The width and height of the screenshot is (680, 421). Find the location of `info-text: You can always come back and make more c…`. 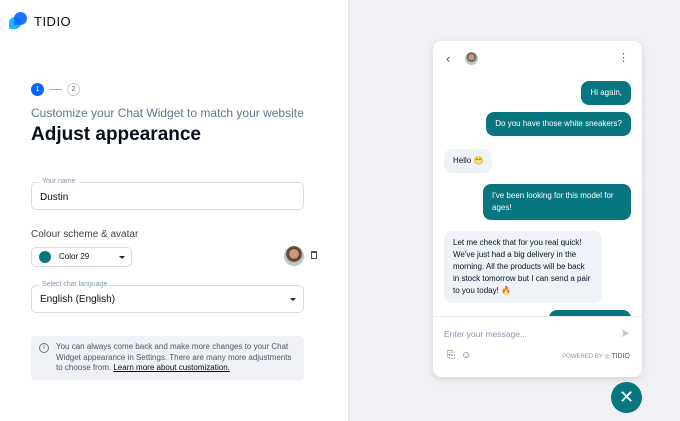

info-text: You can always come back and make more c… is located at coordinates (177, 358).